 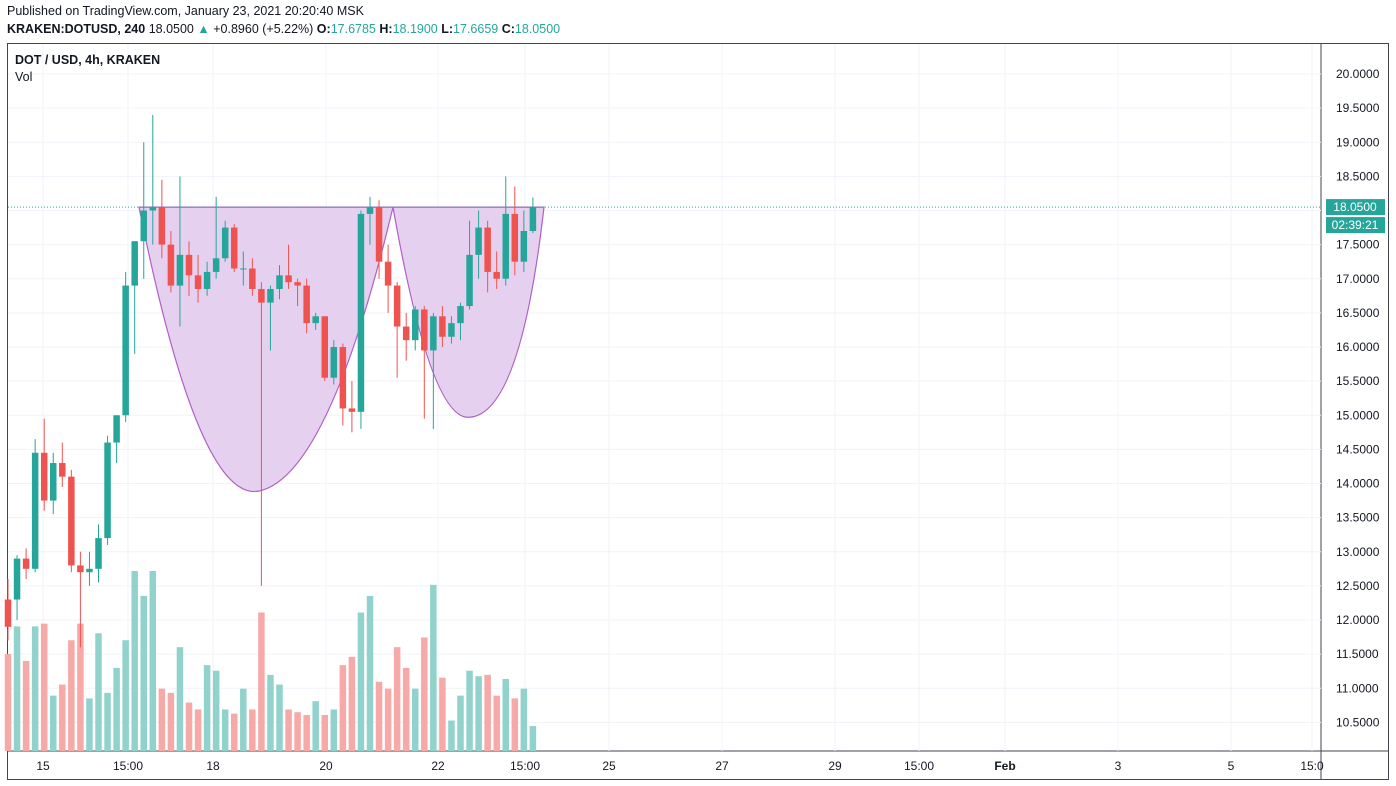 What do you see at coordinates (1358, 722) in the screenshot?
I see `y-tick-label: 10.5000` at bounding box center [1358, 722].